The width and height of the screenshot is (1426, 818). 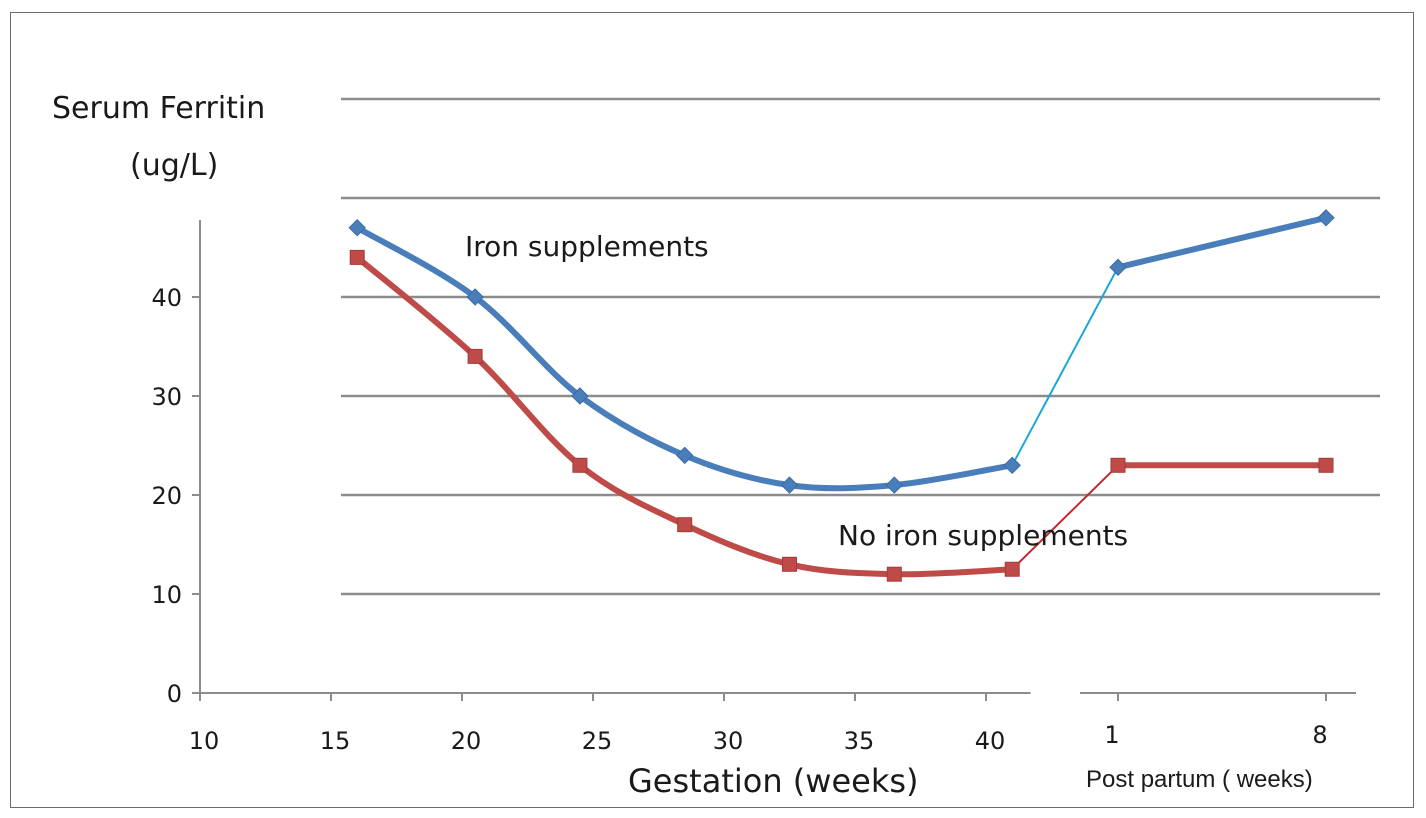 What do you see at coordinates (204, 741) in the screenshot?
I see `x-tick-label: 10` at bounding box center [204, 741].